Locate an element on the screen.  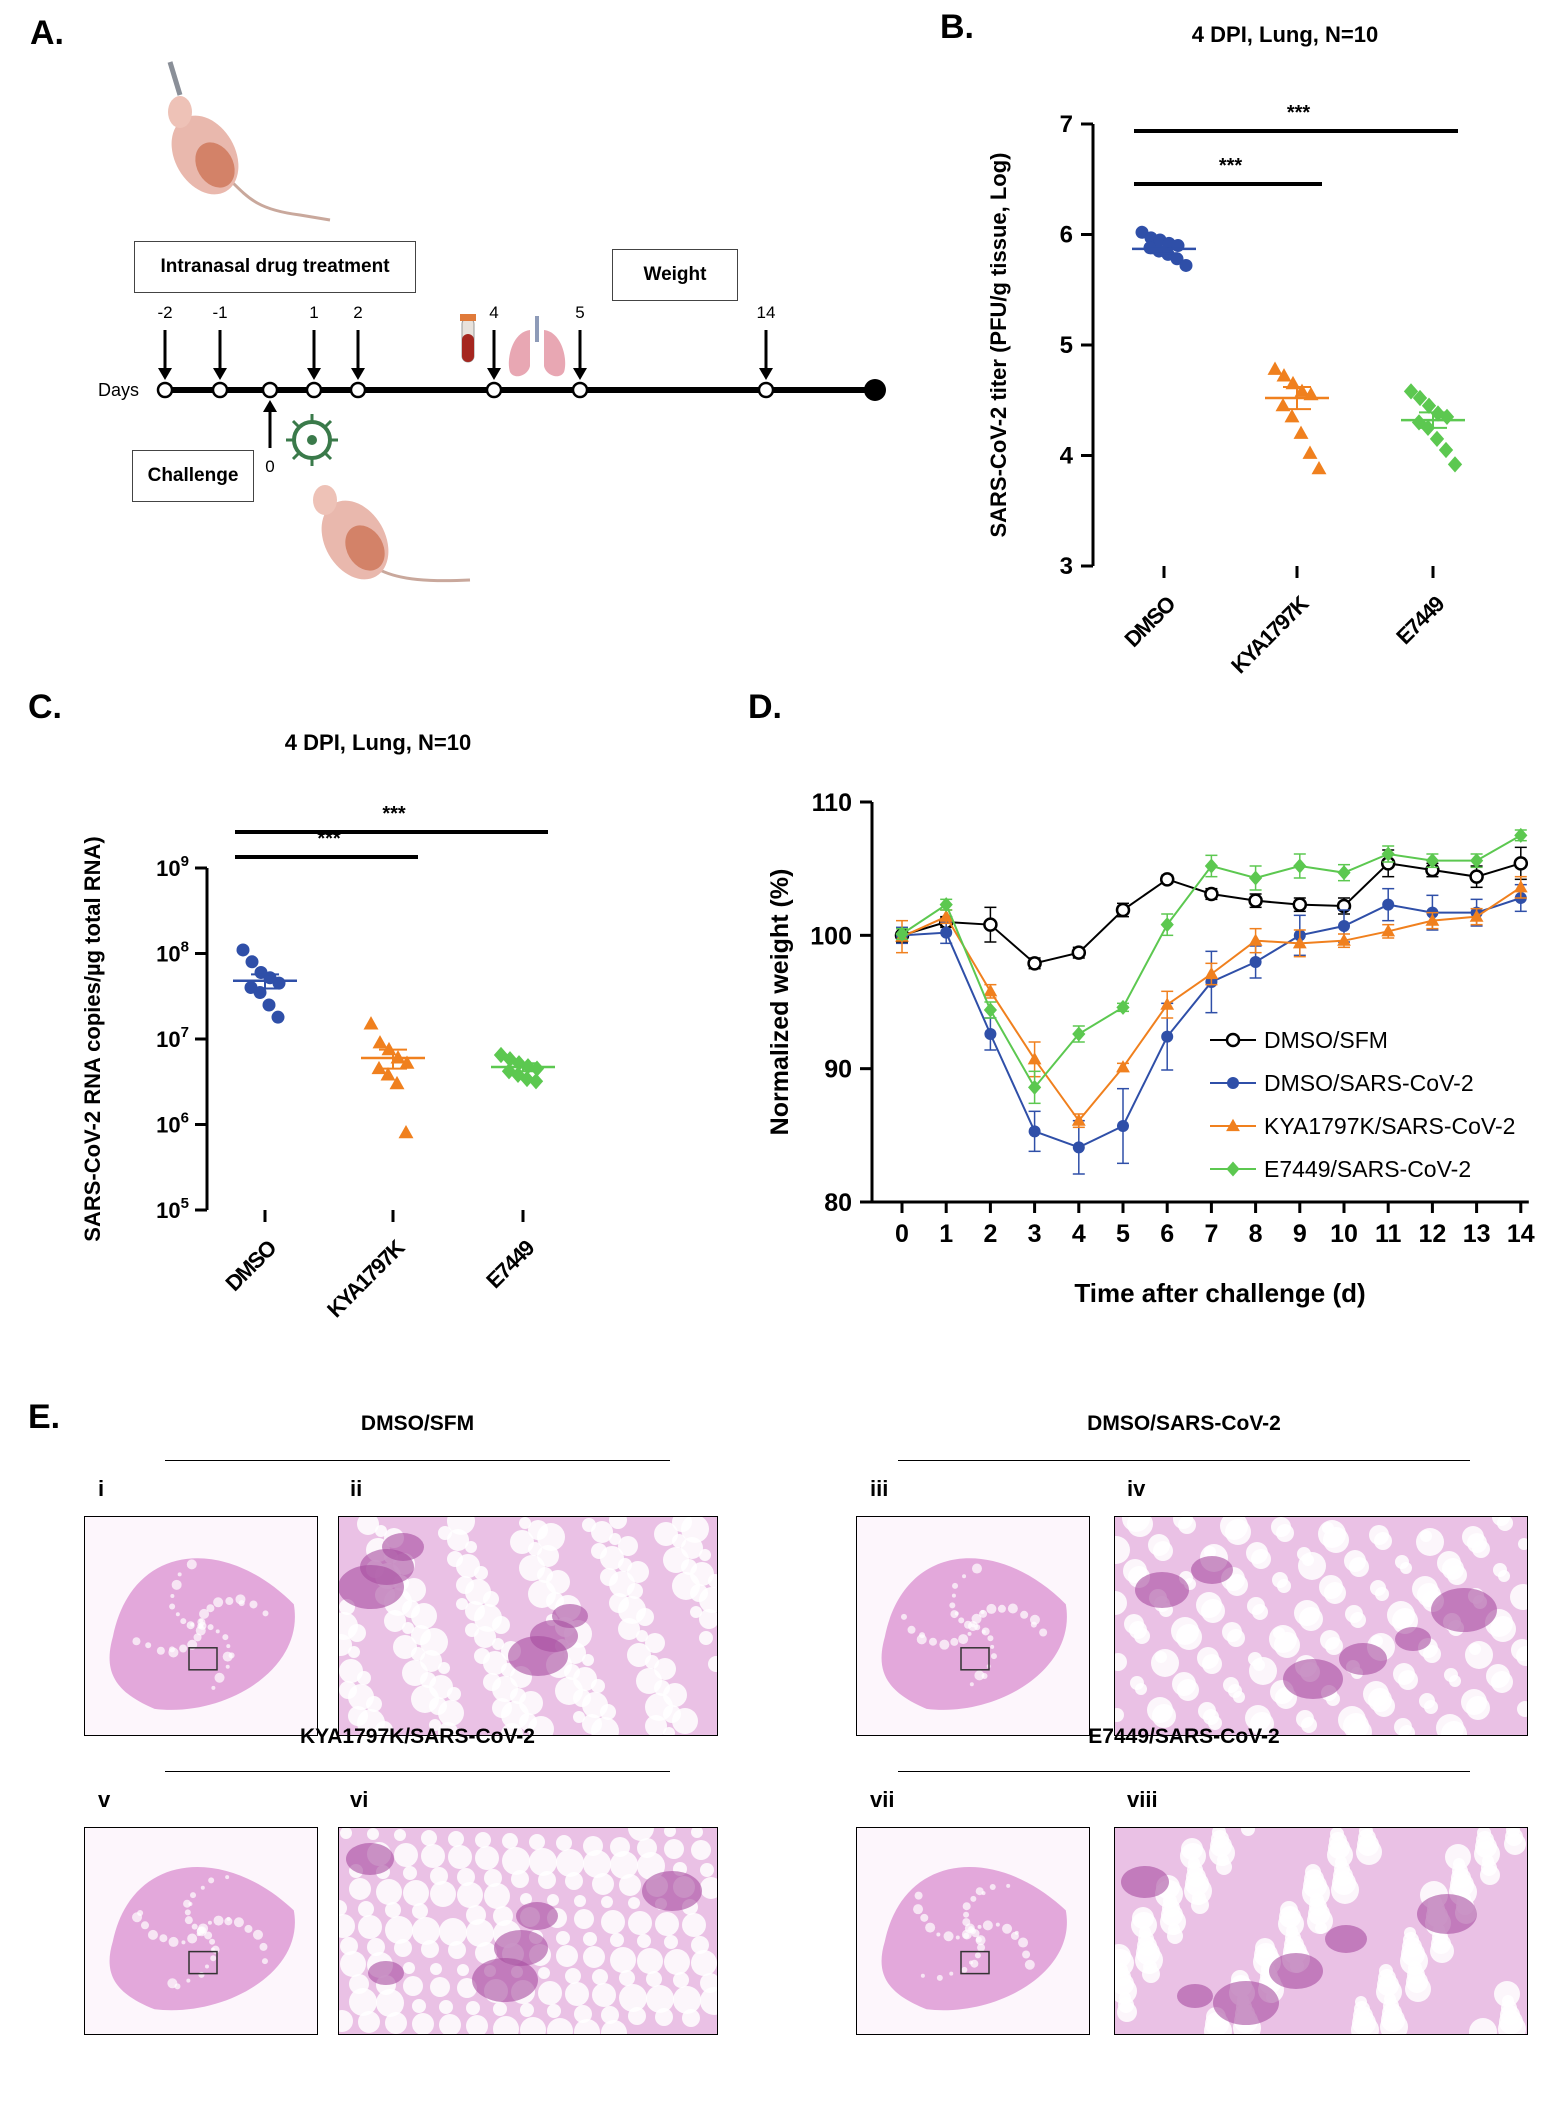
timeline-day-label: 14 is located at coordinates (766, 312).